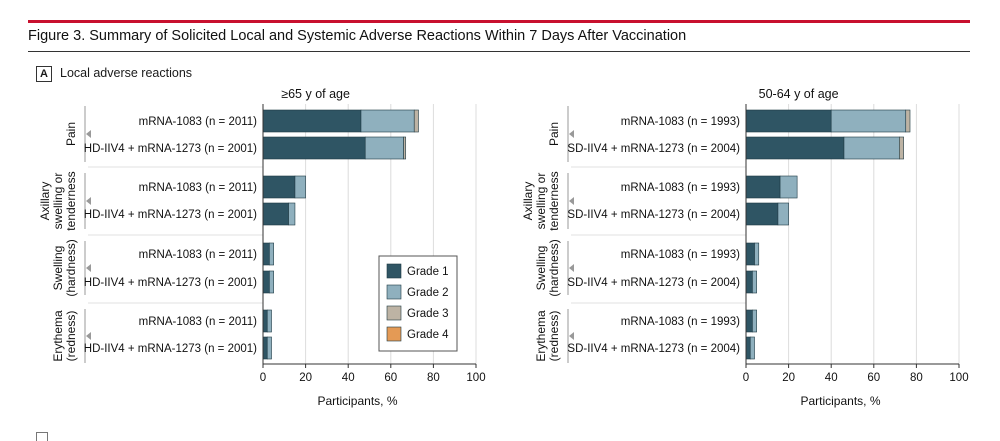 Image resolution: width=1000 pixels, height=441 pixels. I want to click on title-divider, so click(499, 51).